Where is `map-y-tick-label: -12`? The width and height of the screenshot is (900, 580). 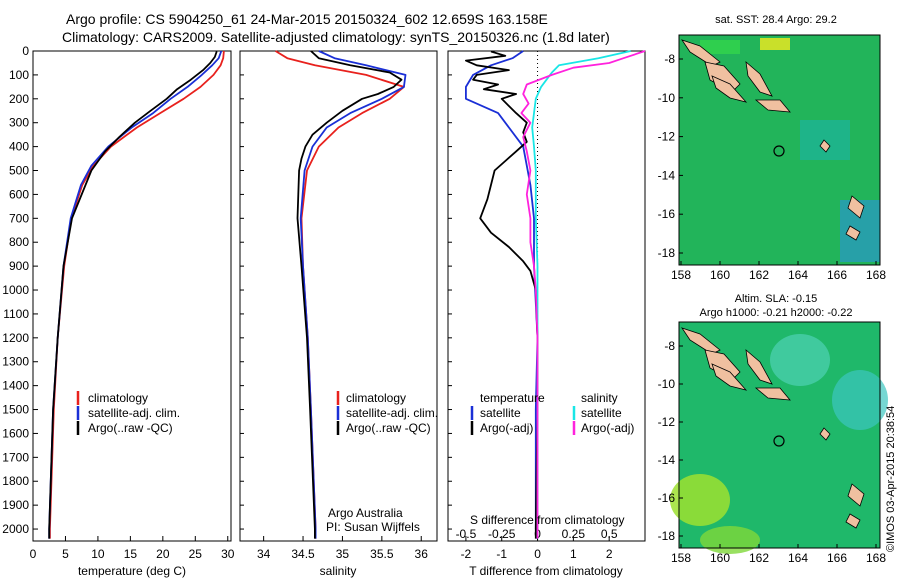 map-y-tick-label: -12 is located at coordinates (667, 137).